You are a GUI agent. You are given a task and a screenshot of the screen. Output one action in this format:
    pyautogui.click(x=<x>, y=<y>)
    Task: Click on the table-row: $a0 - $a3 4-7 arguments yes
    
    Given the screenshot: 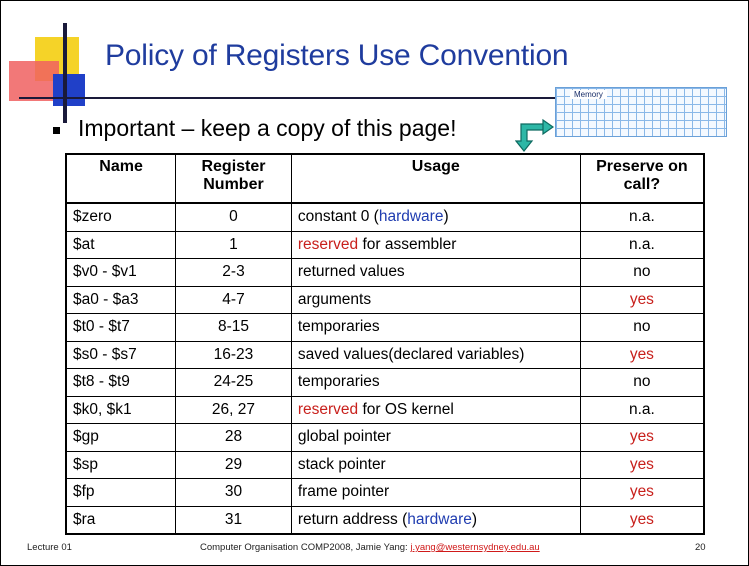 What is the action you would take?
    pyautogui.click(x=385, y=299)
    